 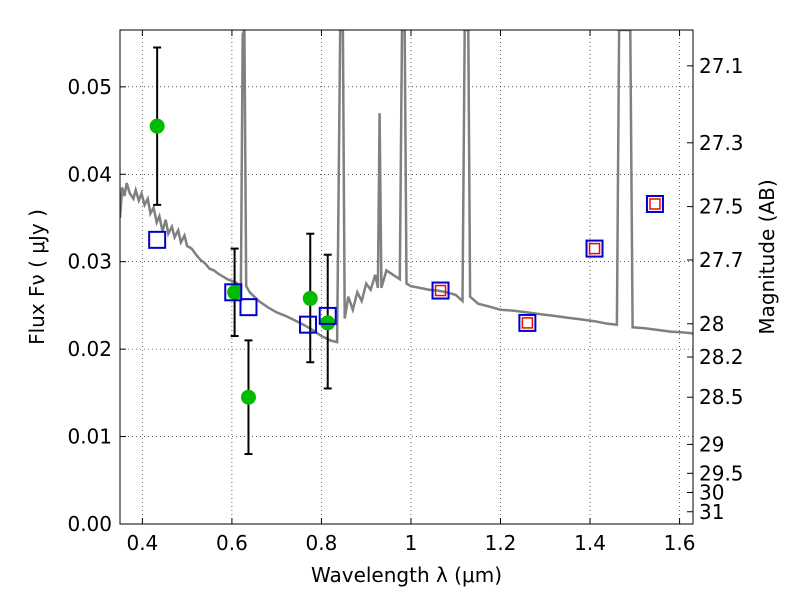 What do you see at coordinates (721, 260) in the screenshot?
I see `y2-tick-label: 27.7` at bounding box center [721, 260].